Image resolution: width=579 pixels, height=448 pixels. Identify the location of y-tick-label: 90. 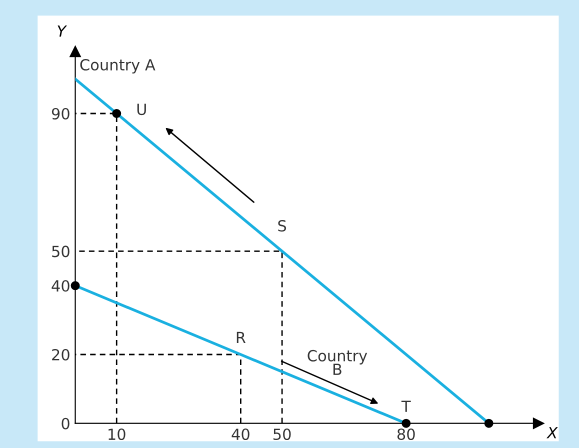
(61, 114).